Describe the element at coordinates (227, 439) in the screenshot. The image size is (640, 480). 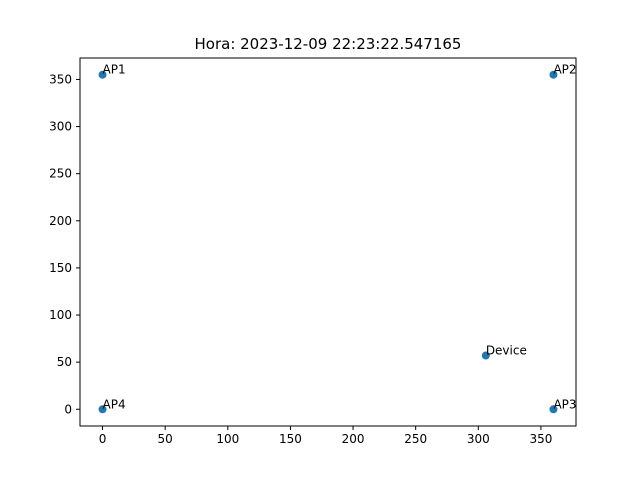
I see `x-tick-label: 100` at that location.